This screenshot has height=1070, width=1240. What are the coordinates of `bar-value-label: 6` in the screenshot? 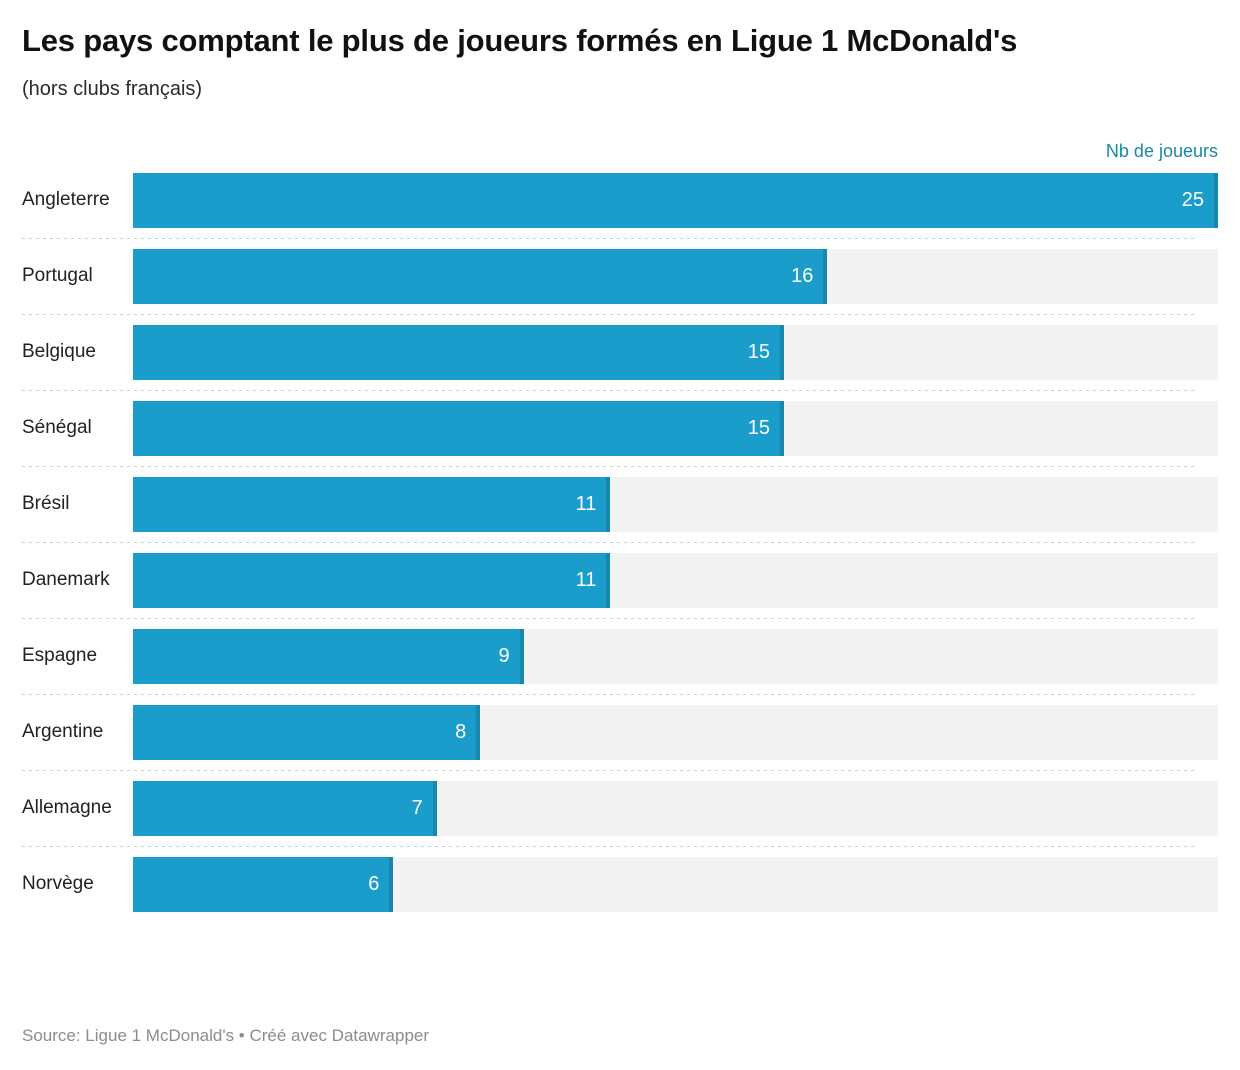 It's located at (374, 883).